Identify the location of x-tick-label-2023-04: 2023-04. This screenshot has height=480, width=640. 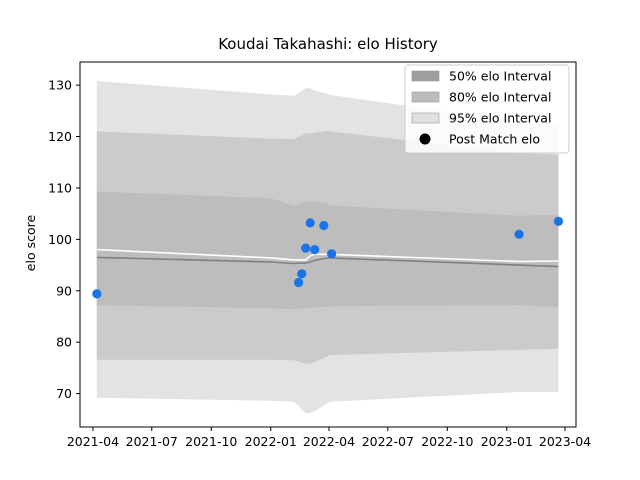
(565, 441).